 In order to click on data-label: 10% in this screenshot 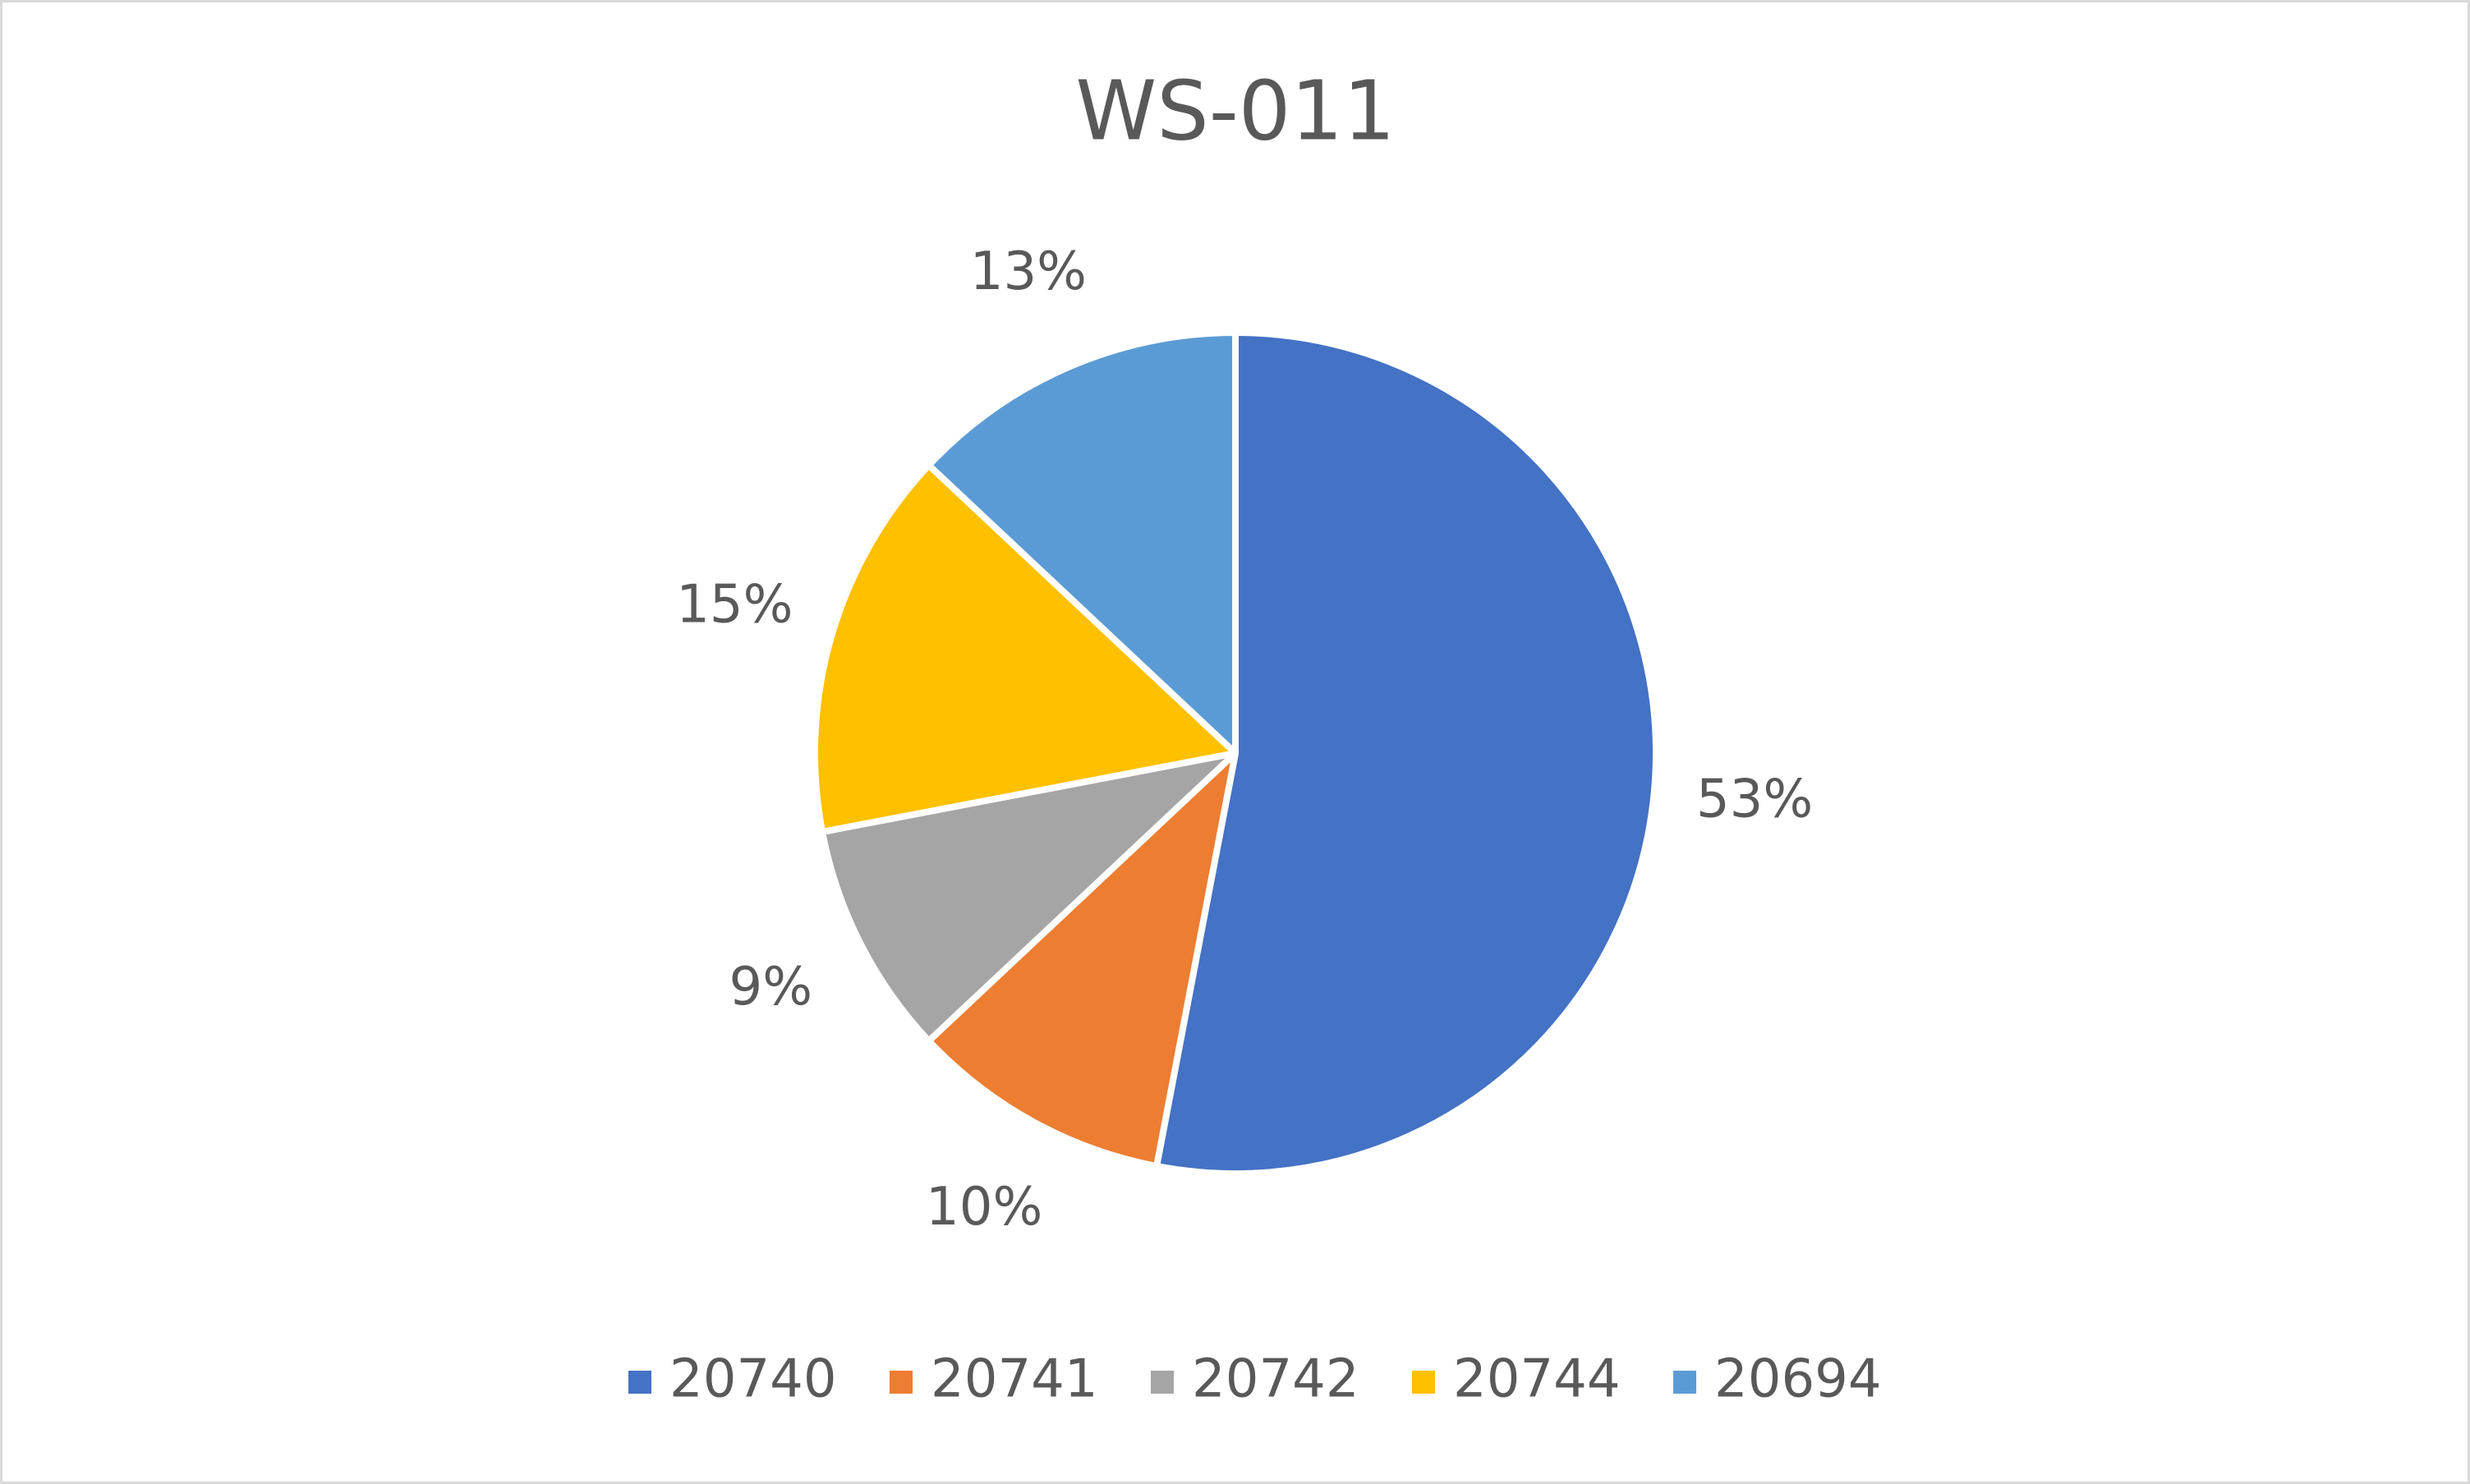, I will do `click(984, 1207)`.